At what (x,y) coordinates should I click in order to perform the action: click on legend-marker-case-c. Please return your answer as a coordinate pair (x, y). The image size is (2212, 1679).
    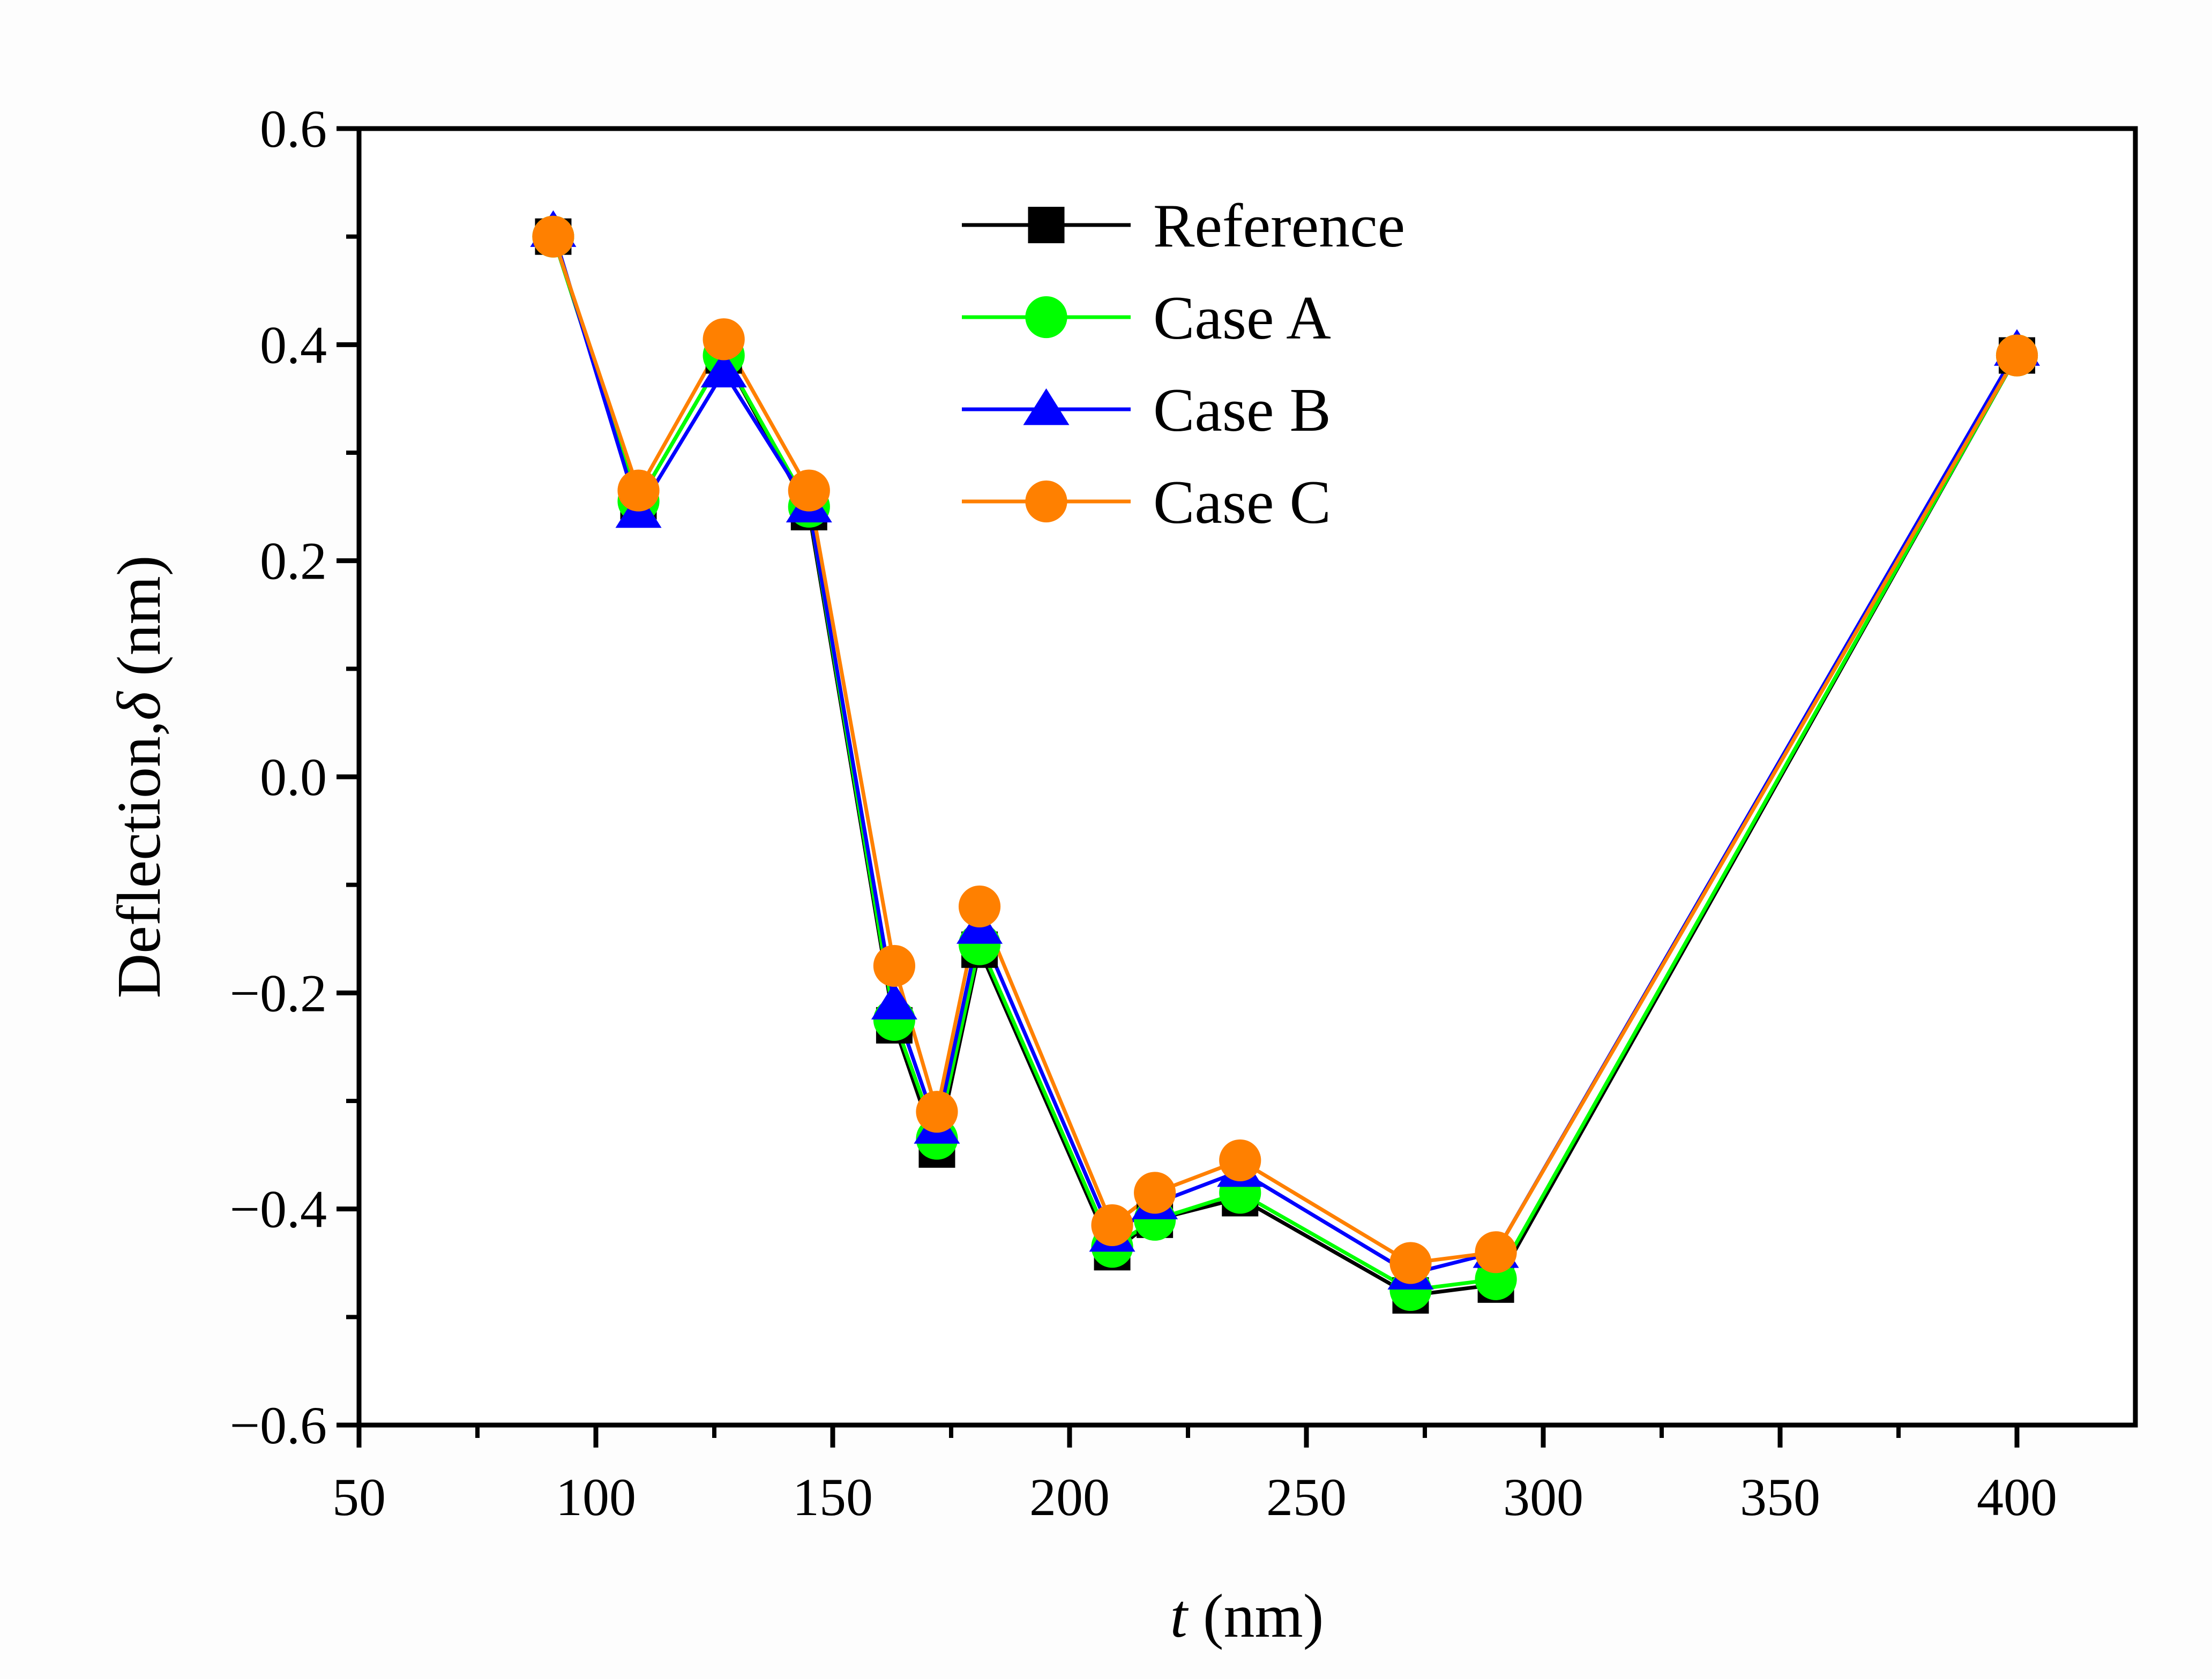
    Looking at the image, I should click on (1046, 502).